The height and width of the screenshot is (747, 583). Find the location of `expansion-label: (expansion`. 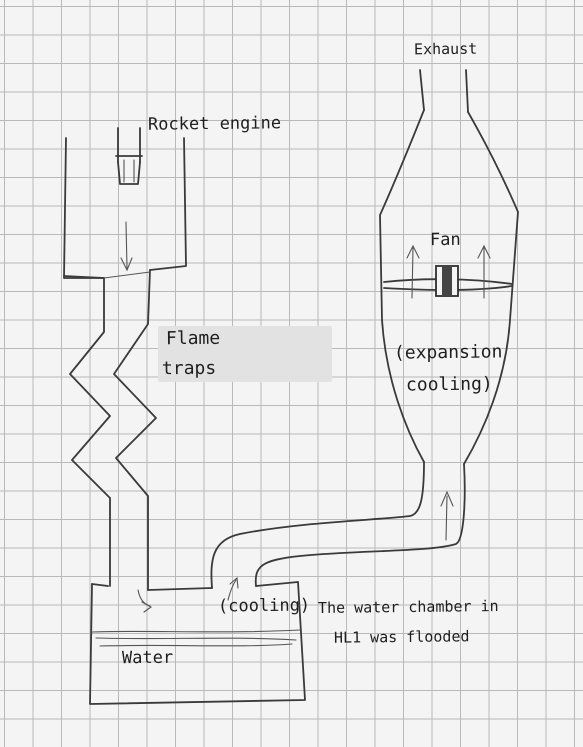

expansion-label: (expansion is located at coordinates (448, 352).